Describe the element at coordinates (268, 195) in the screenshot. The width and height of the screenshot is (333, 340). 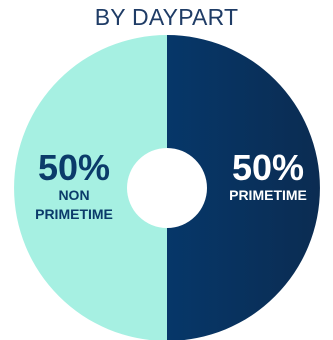
I see `slice-primetime-name-label: PRIMETIME` at that location.